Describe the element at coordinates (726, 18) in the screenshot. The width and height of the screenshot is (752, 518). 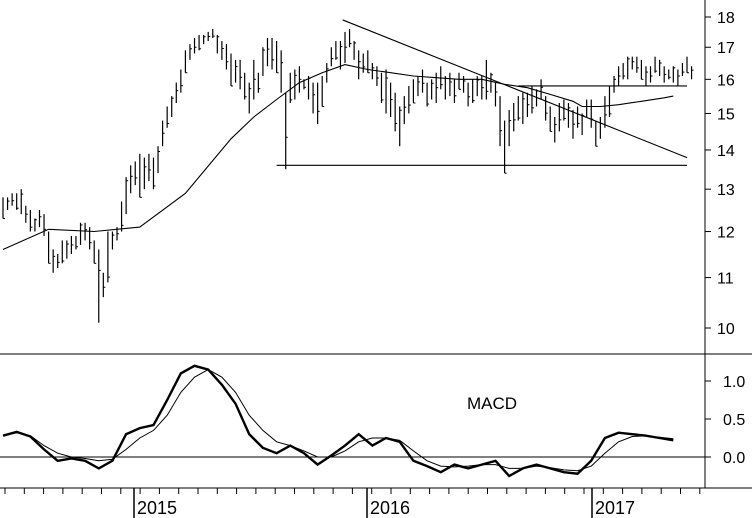
I see `price-tick-label: 18` at that location.